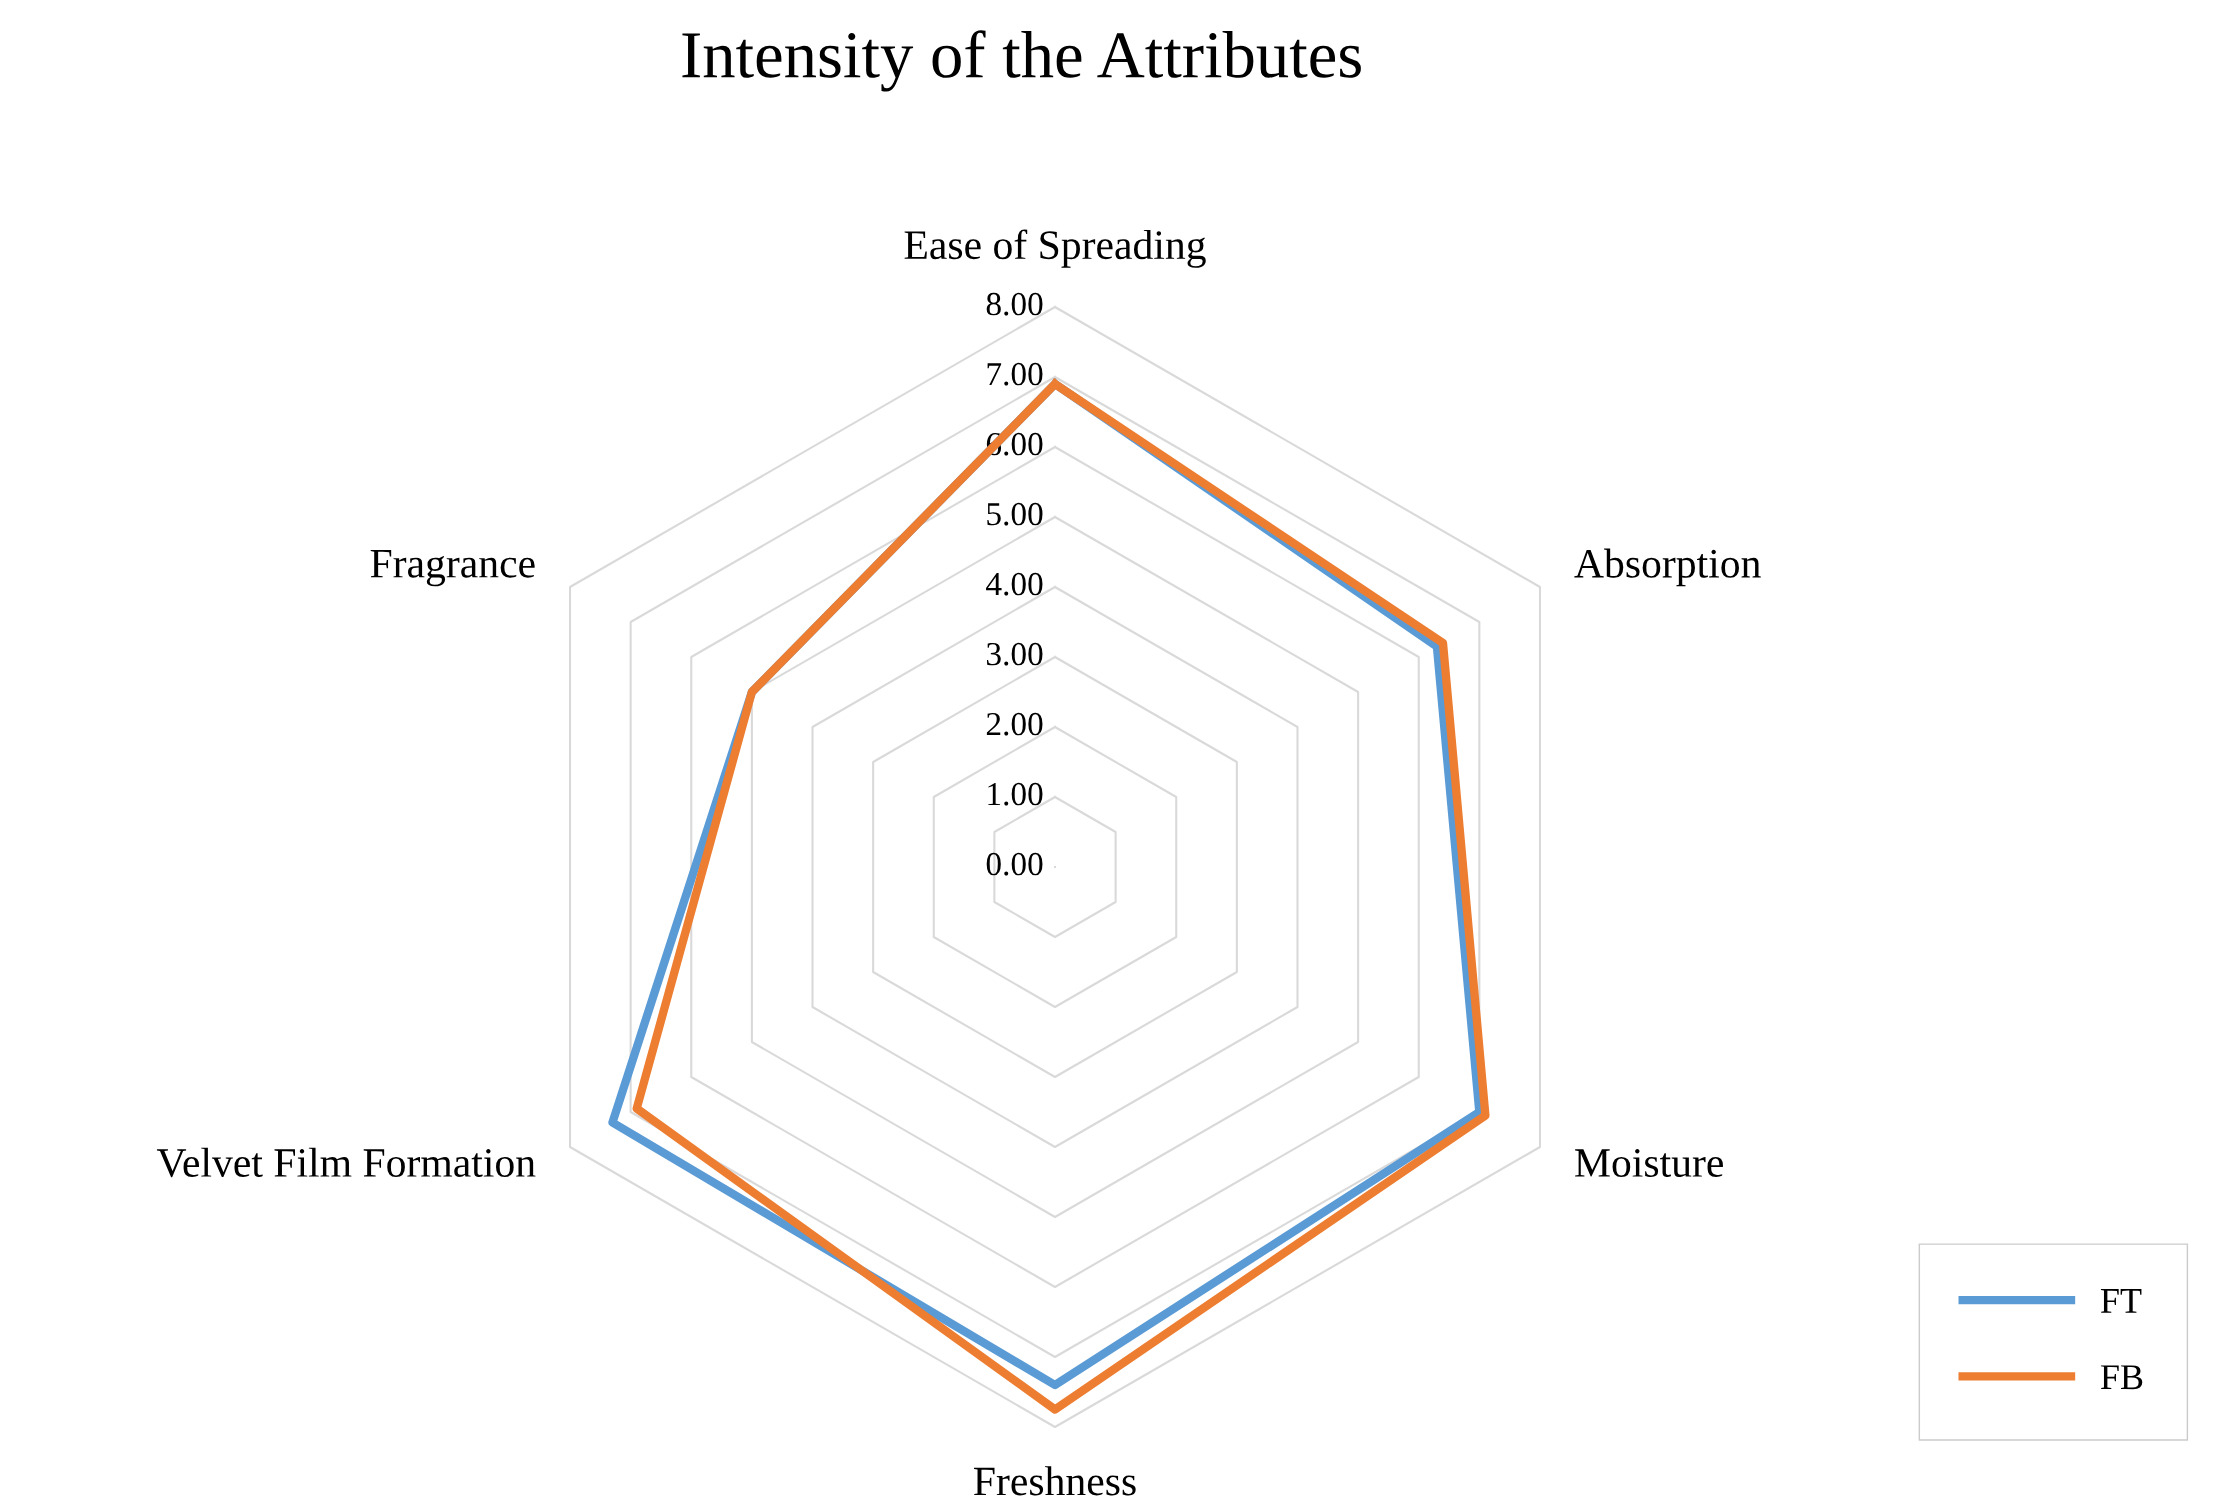 The height and width of the screenshot is (1511, 2221). Describe the element at coordinates (1021, 61) in the screenshot. I see `chart-title: Intensity of the Attributes` at that location.